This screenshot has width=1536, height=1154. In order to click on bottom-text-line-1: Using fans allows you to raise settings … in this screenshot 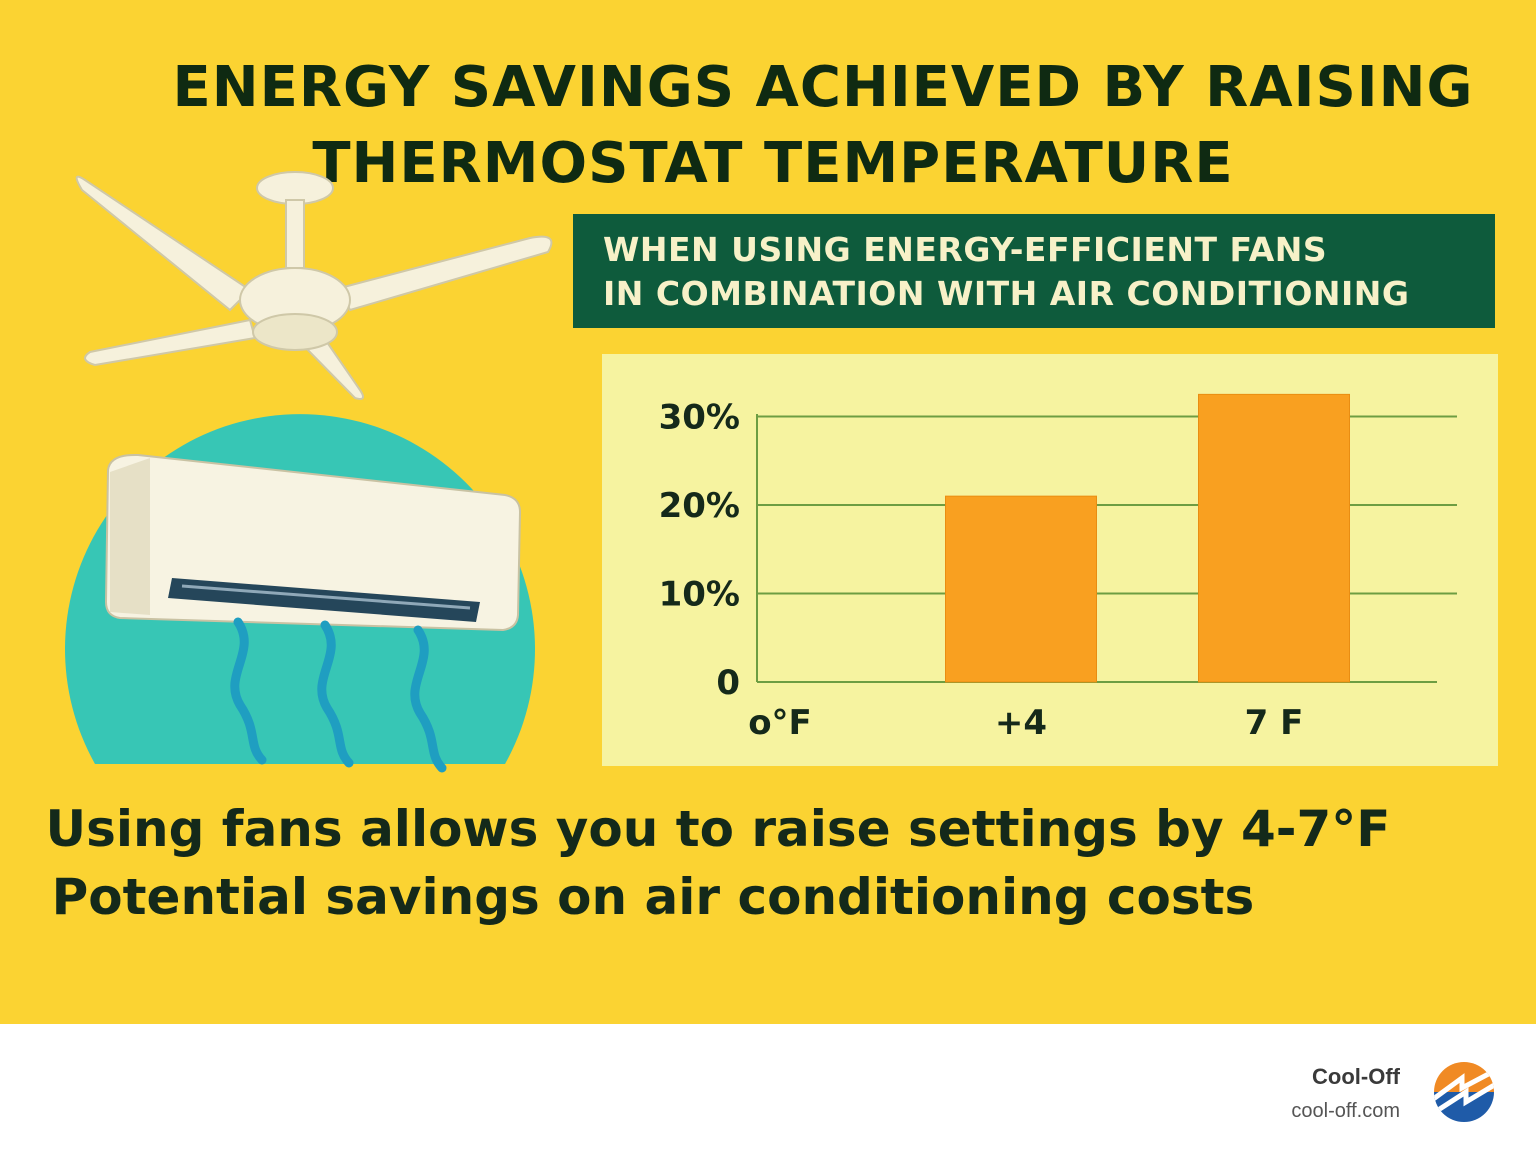, I will do `click(718, 829)`.